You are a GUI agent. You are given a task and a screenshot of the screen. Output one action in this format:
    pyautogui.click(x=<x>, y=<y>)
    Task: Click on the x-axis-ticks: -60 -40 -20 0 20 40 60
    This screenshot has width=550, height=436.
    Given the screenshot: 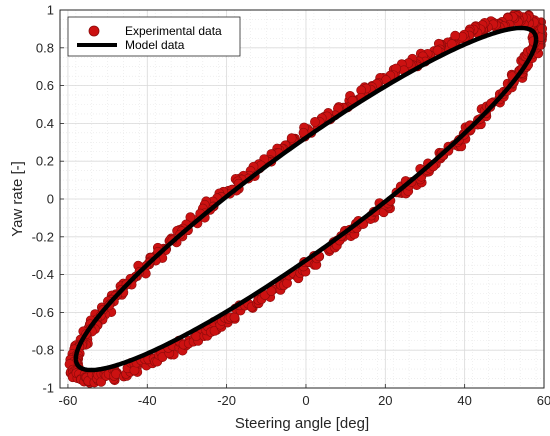 What is the action you would take?
    pyautogui.click(x=304, y=396)
    